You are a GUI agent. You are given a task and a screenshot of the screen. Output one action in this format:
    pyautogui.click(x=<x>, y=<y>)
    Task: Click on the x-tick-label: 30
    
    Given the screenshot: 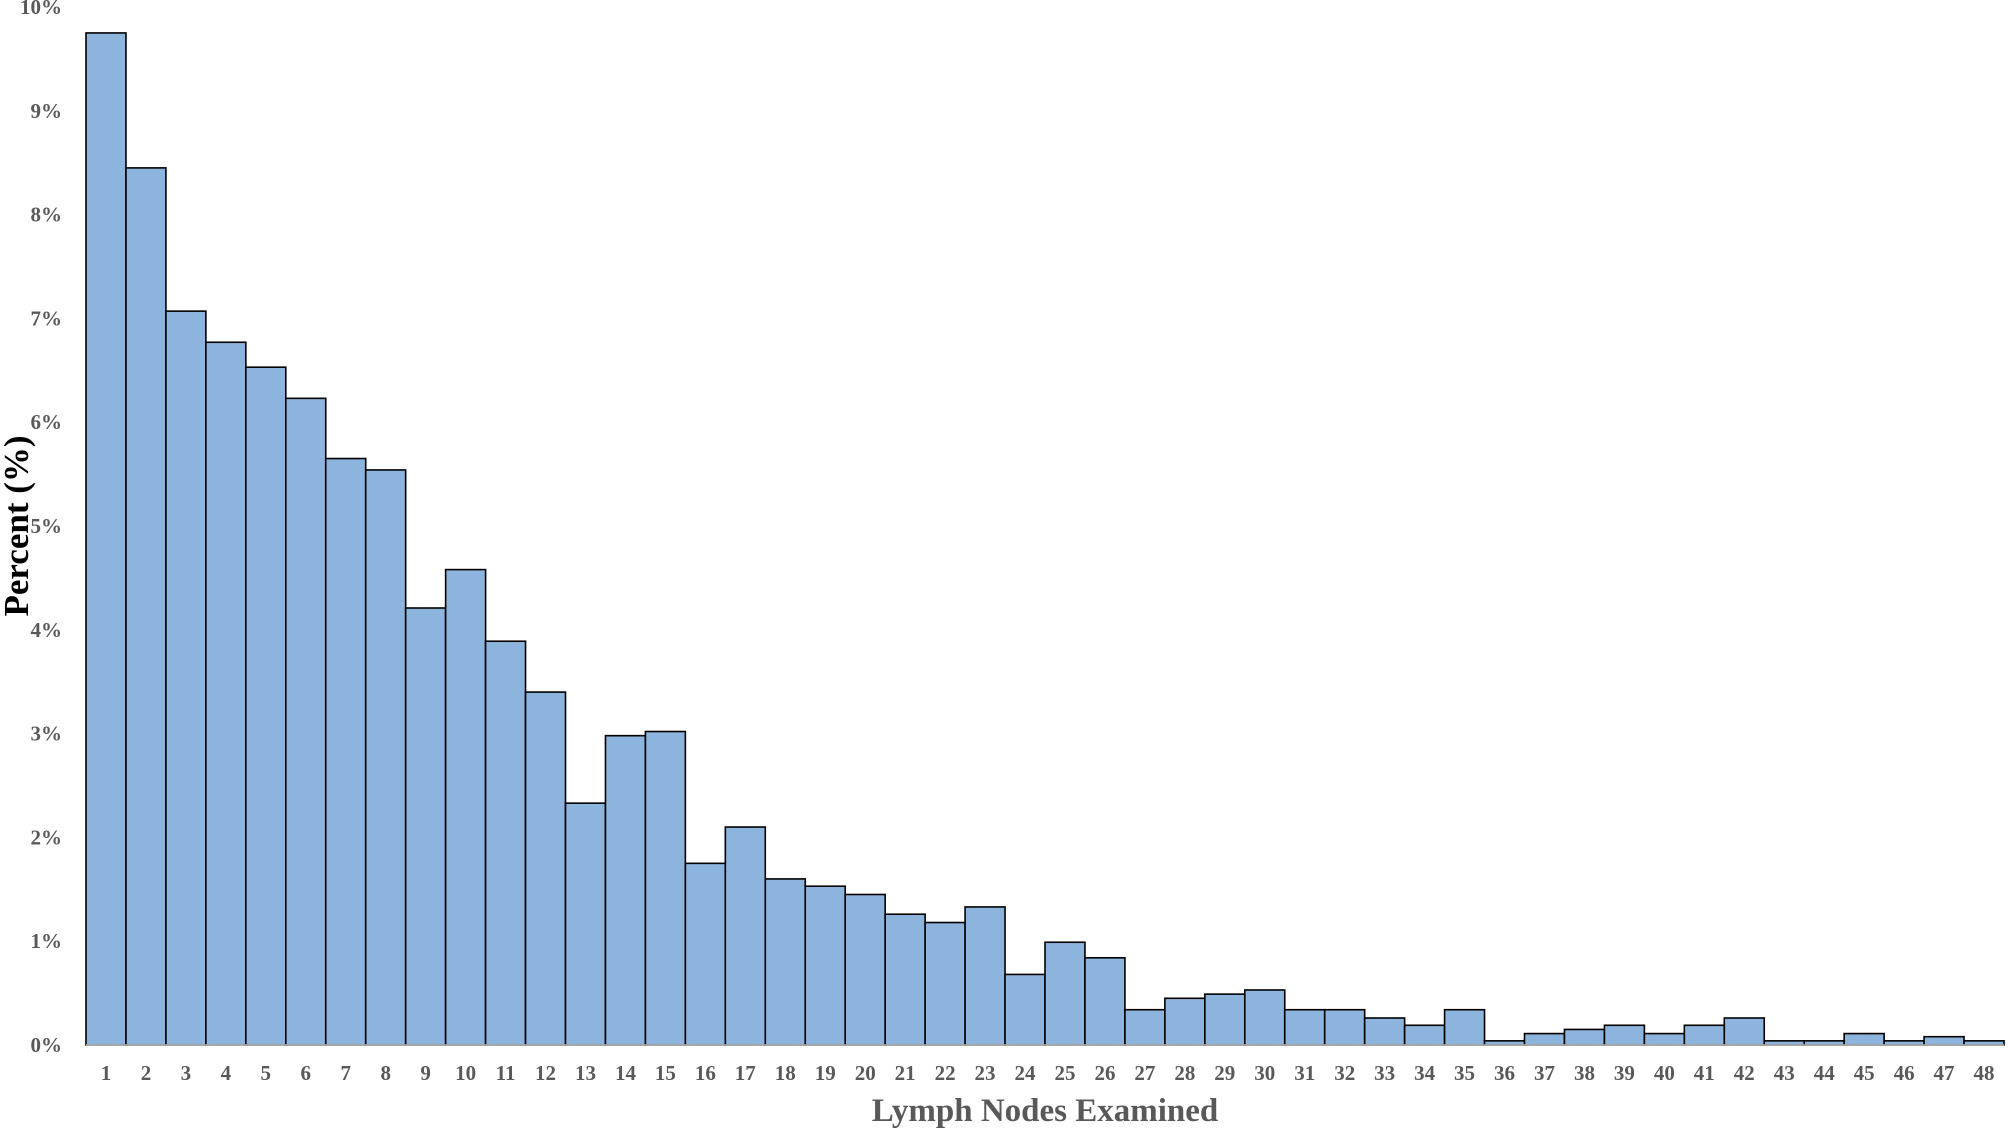 What is the action you would take?
    pyautogui.click(x=1264, y=1073)
    